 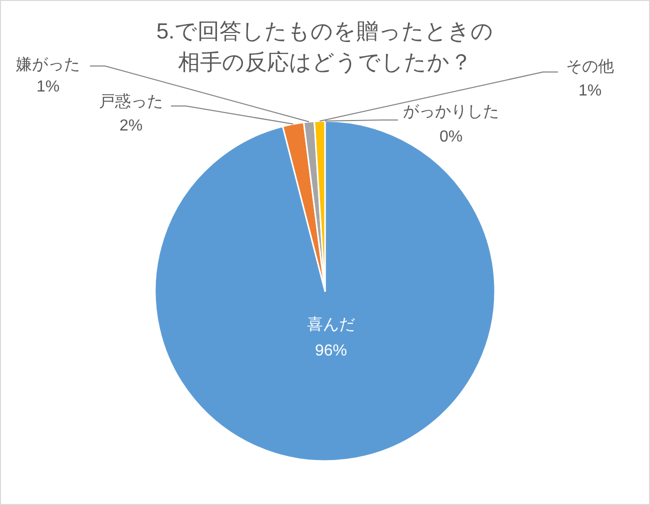 I want to click on slice-label: その他, so click(x=590, y=67).